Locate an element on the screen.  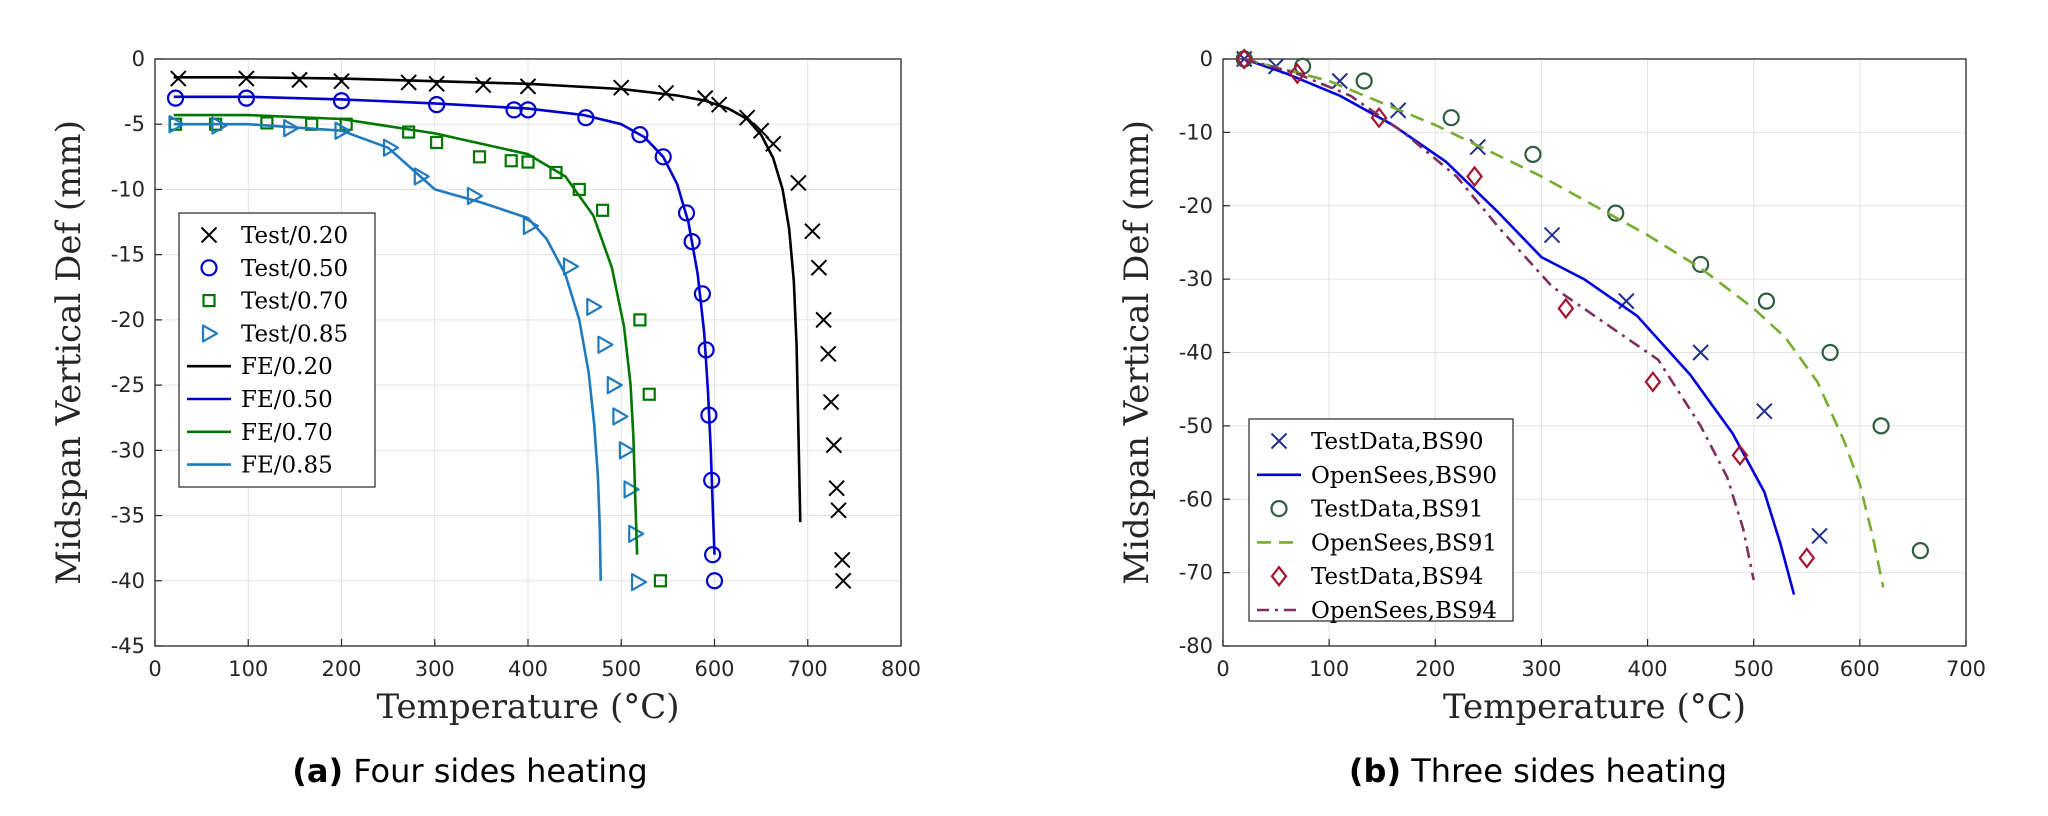
panel-a-ylabel: Midspan Vertical Def (mm) is located at coordinates (69, 352).